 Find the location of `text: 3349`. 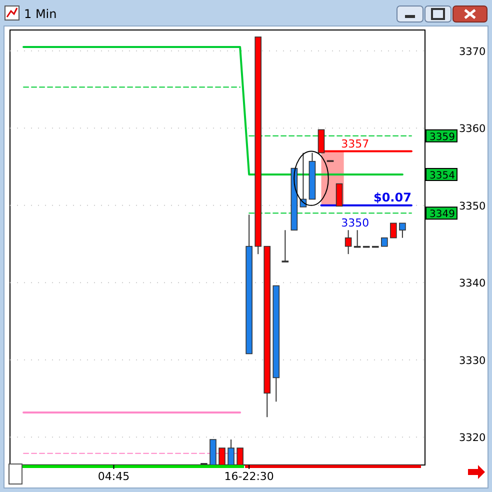

text: 3349 is located at coordinates (442, 214).